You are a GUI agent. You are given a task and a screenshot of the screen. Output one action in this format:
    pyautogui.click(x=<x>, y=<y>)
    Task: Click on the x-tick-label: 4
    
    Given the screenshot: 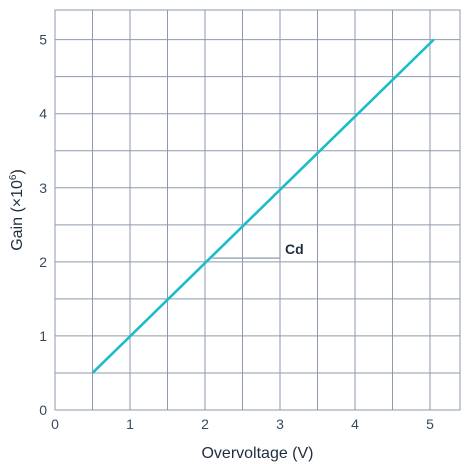 What is the action you would take?
    pyautogui.click(x=355, y=424)
    